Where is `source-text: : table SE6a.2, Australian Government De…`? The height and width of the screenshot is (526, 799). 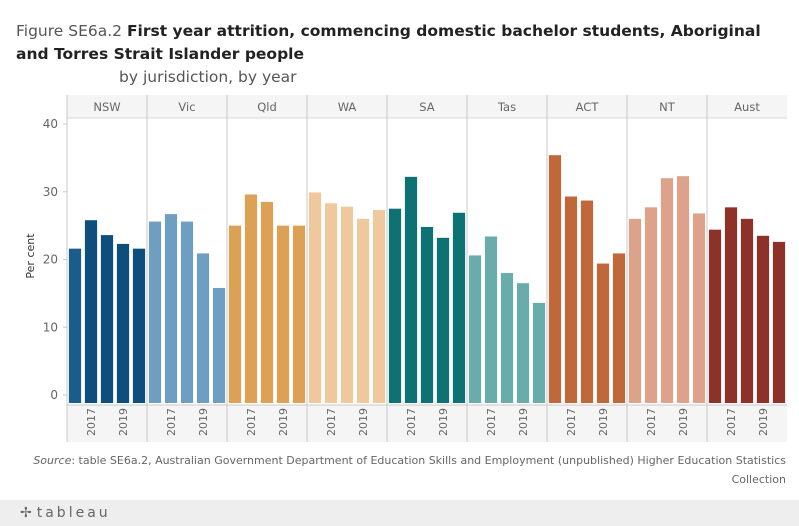 source-text: : table SE6a.2, Australian Government De… is located at coordinates (428, 470).